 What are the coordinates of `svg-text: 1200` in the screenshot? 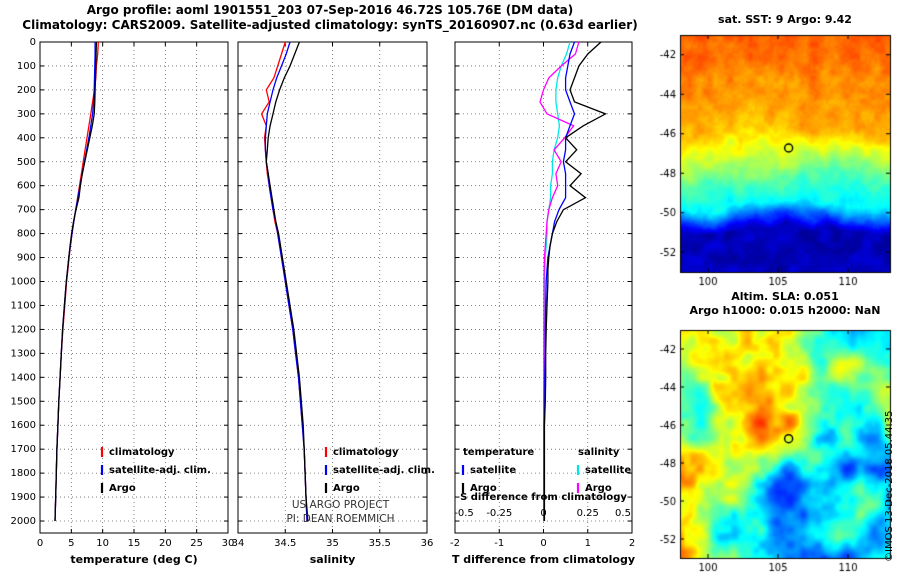 It's located at (23, 329).